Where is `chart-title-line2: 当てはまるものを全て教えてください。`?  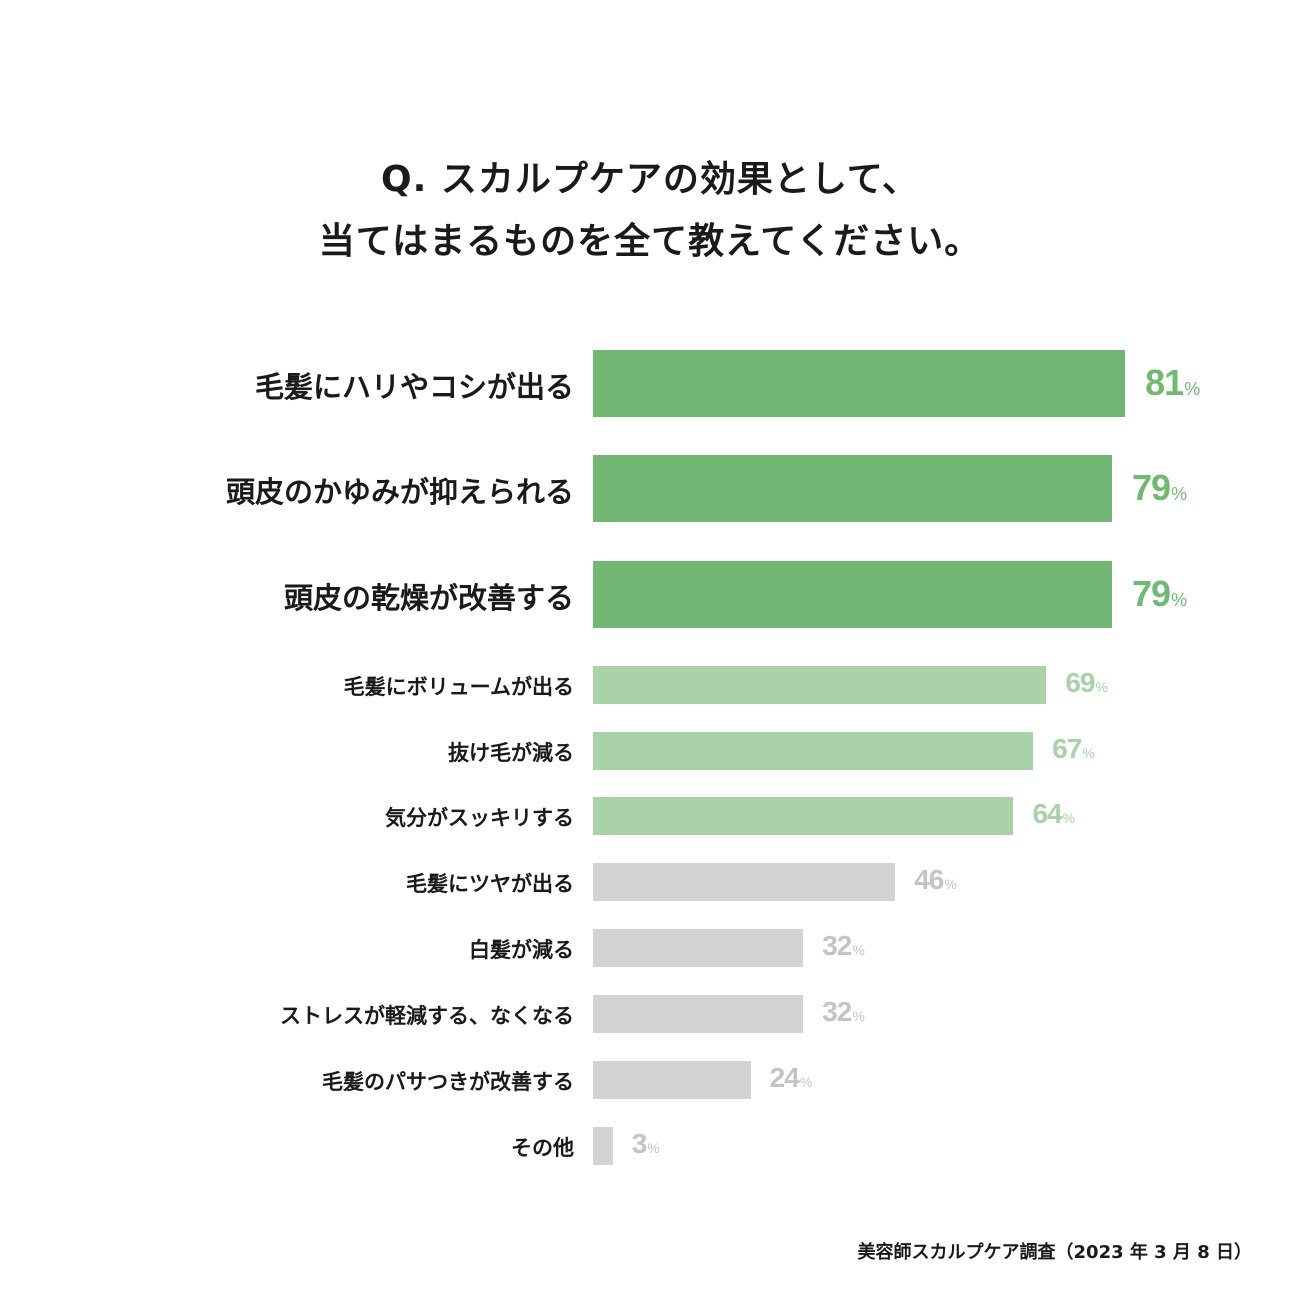
chart-title-line2: 当てはまるものを全て教えてください。 is located at coordinates (650, 241).